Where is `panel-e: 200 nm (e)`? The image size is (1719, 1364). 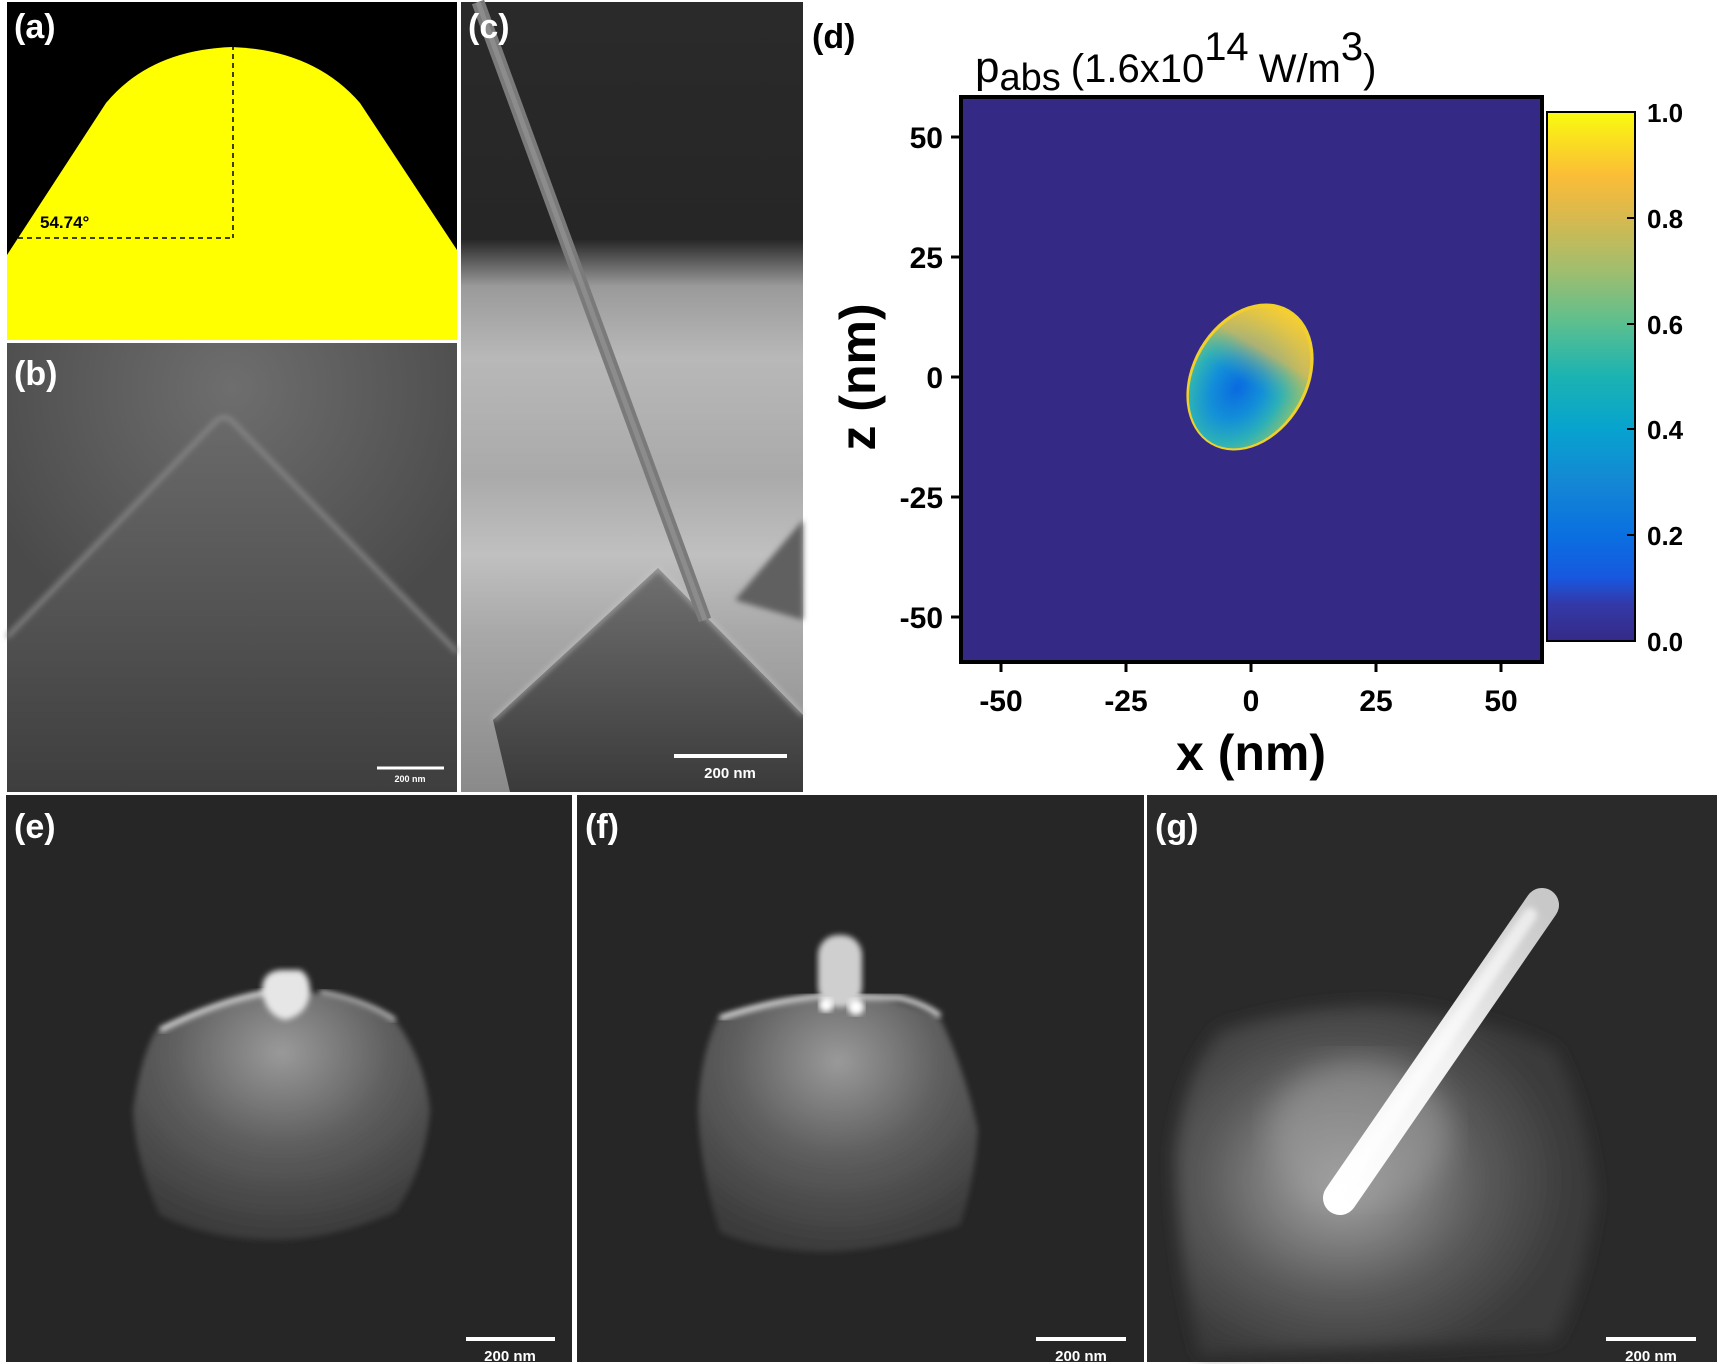
panel-e: 200 nm (e) is located at coordinates (289, 1079).